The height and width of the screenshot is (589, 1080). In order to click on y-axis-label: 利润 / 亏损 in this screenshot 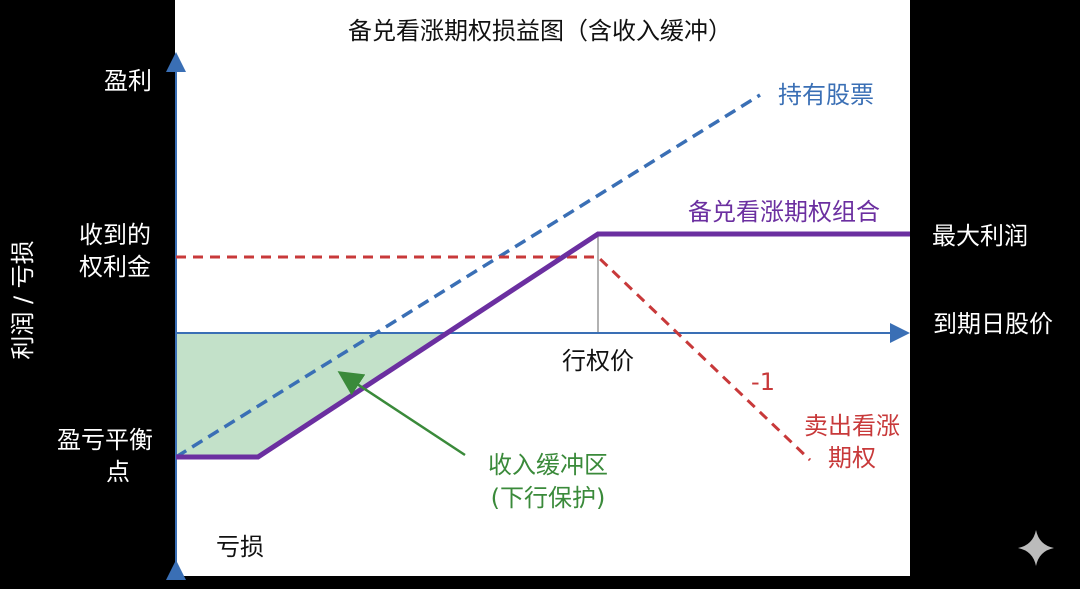, I will do `click(23, 299)`.